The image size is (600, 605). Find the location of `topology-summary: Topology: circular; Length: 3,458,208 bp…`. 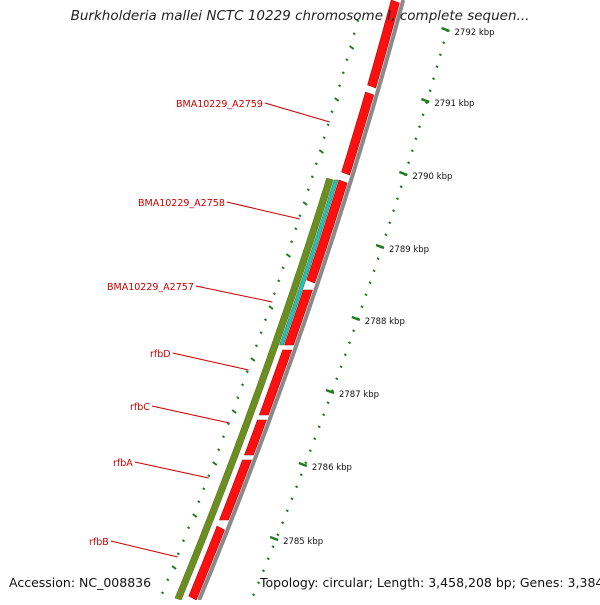

topology-summary: Topology: circular; Length: 3,458,208 bp… is located at coordinates (430, 582).